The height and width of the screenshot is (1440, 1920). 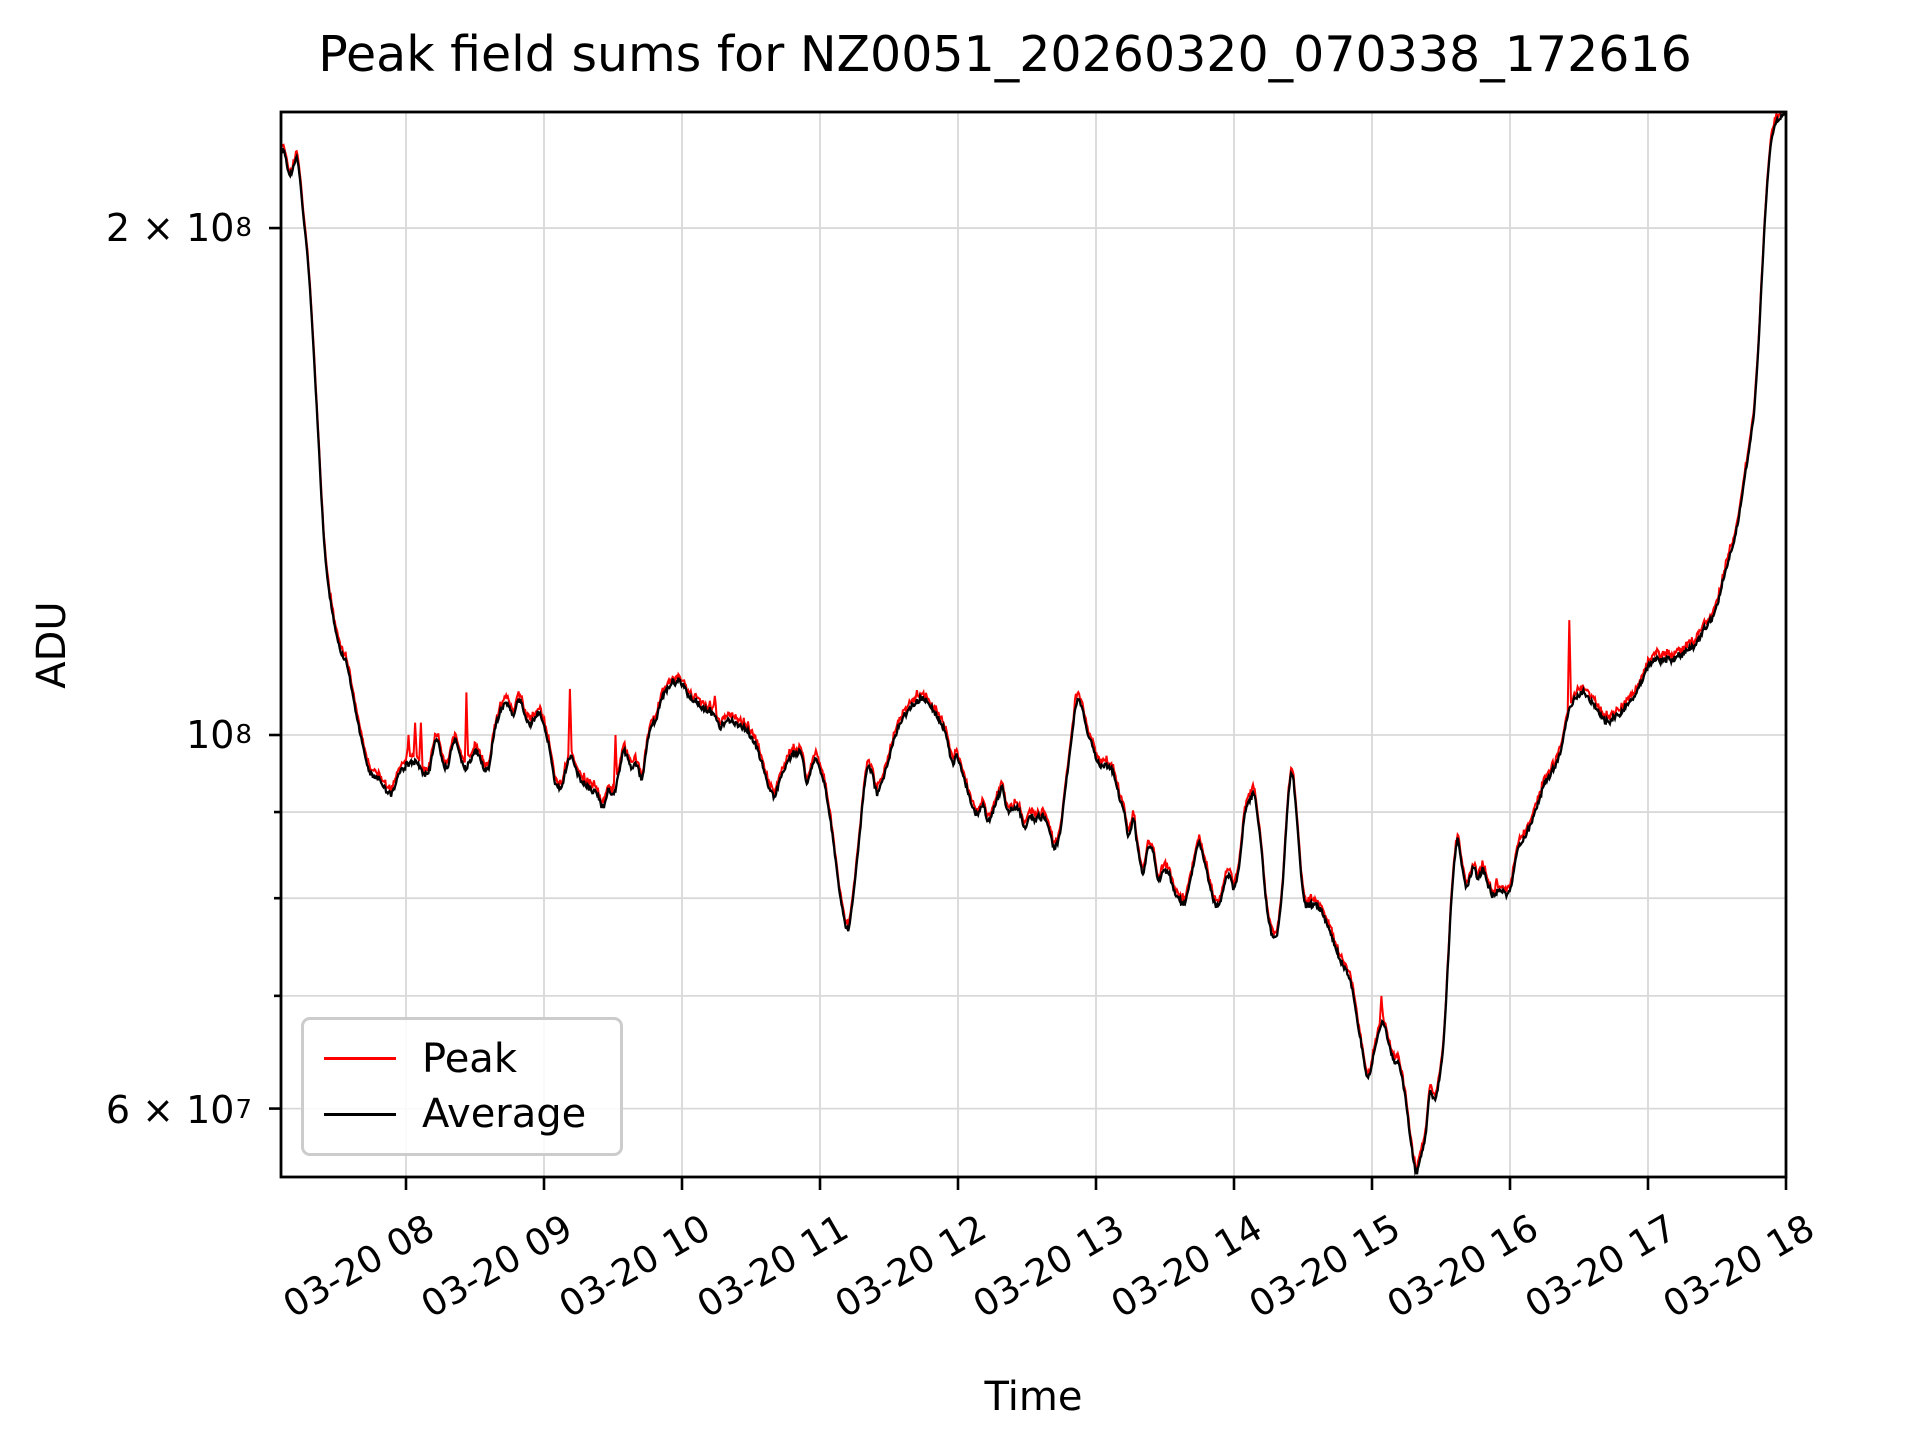 What do you see at coordinates (360, 1114) in the screenshot?
I see `average-line-swatch` at bounding box center [360, 1114].